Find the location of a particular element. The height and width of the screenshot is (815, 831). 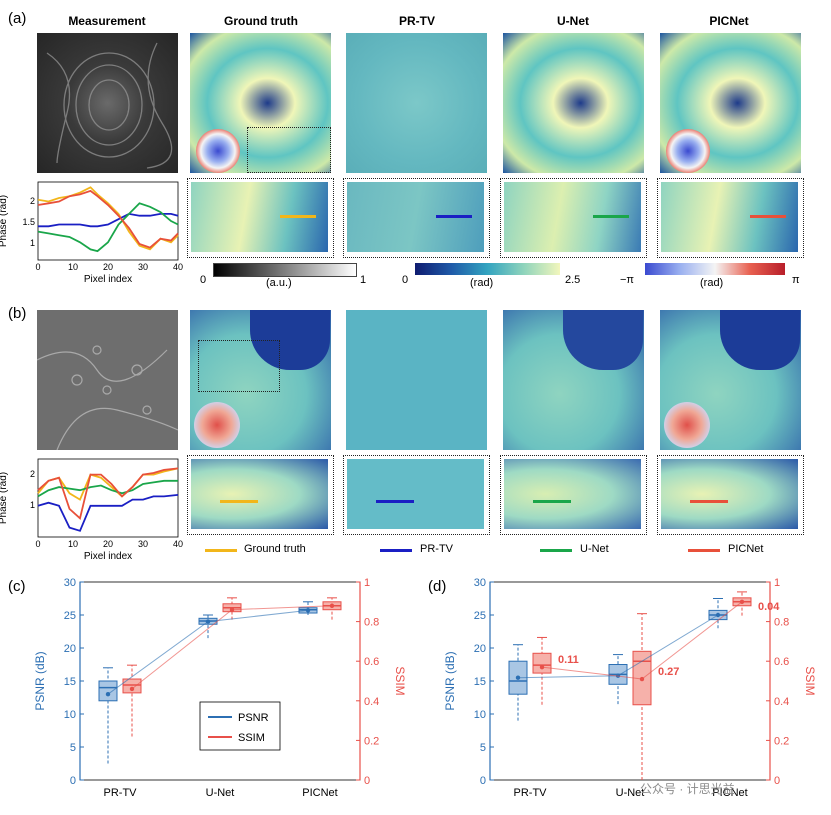

line-b-picnet is located at coordinates (108, 493).